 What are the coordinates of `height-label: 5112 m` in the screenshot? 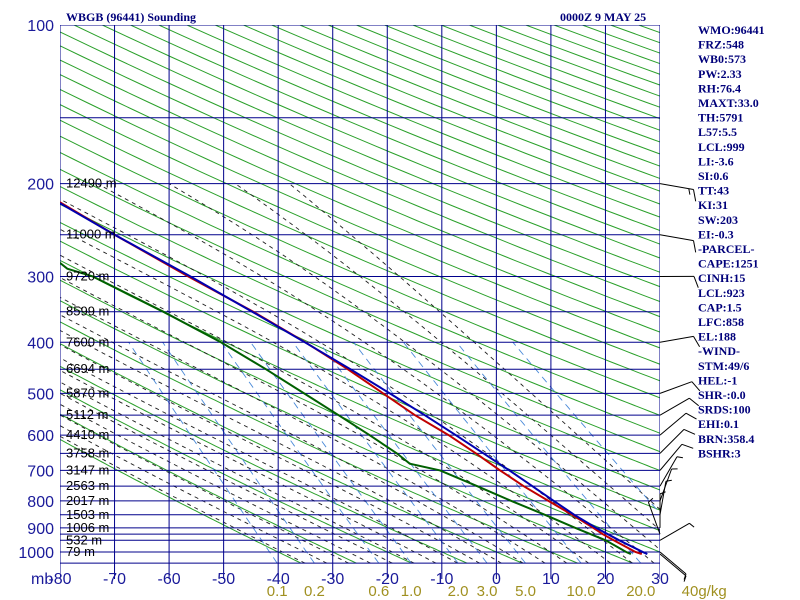 It's located at (87, 414).